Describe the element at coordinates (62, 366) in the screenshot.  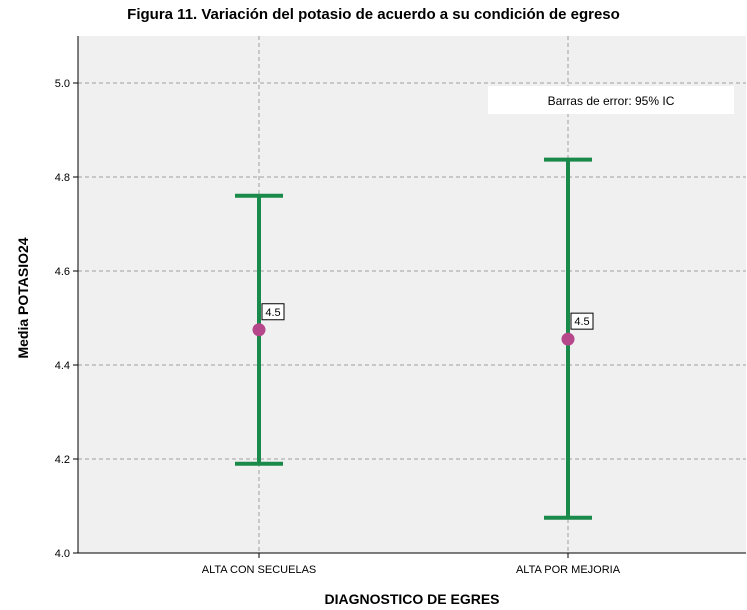
I see `y-tick-label: 4.4` at that location.